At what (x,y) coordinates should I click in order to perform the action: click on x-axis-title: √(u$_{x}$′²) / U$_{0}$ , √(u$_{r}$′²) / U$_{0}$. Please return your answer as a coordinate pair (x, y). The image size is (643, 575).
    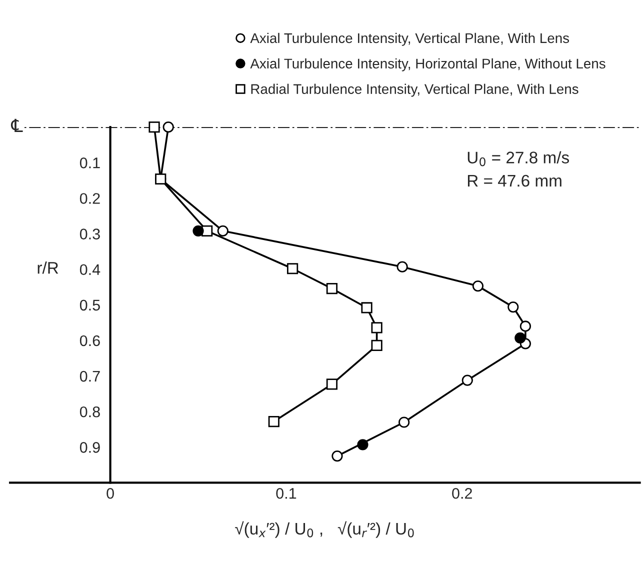
    Looking at the image, I should click on (324, 529).